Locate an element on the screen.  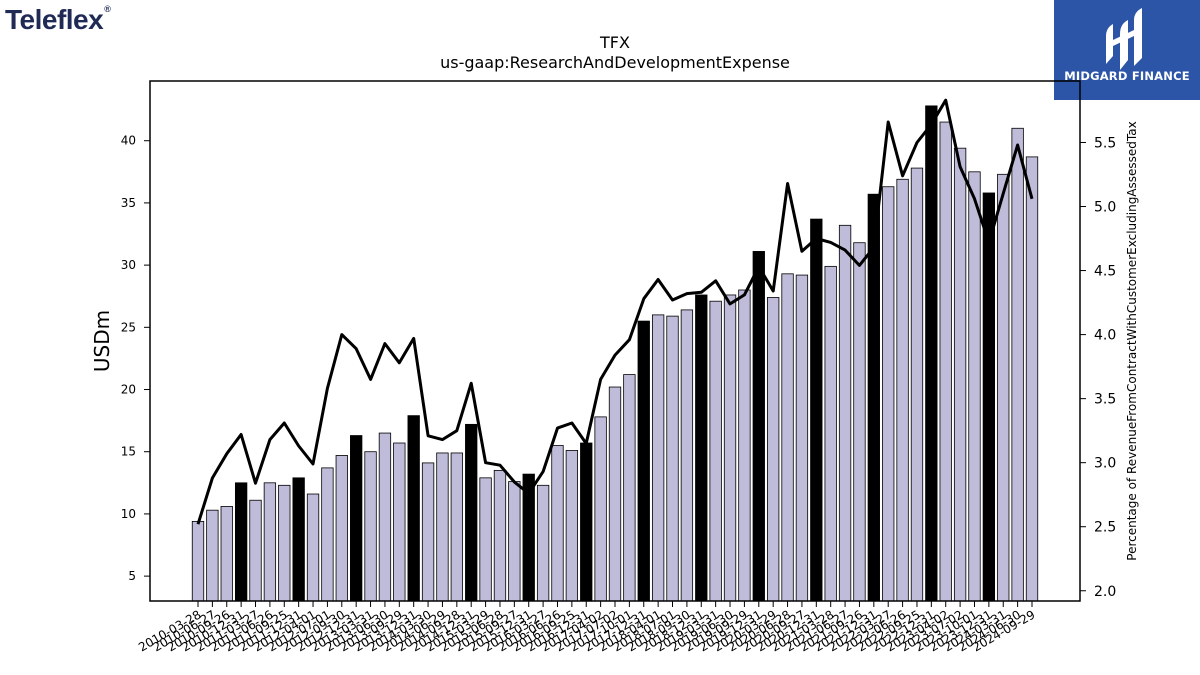
y-tick-label: 5 is located at coordinates (132, 576).